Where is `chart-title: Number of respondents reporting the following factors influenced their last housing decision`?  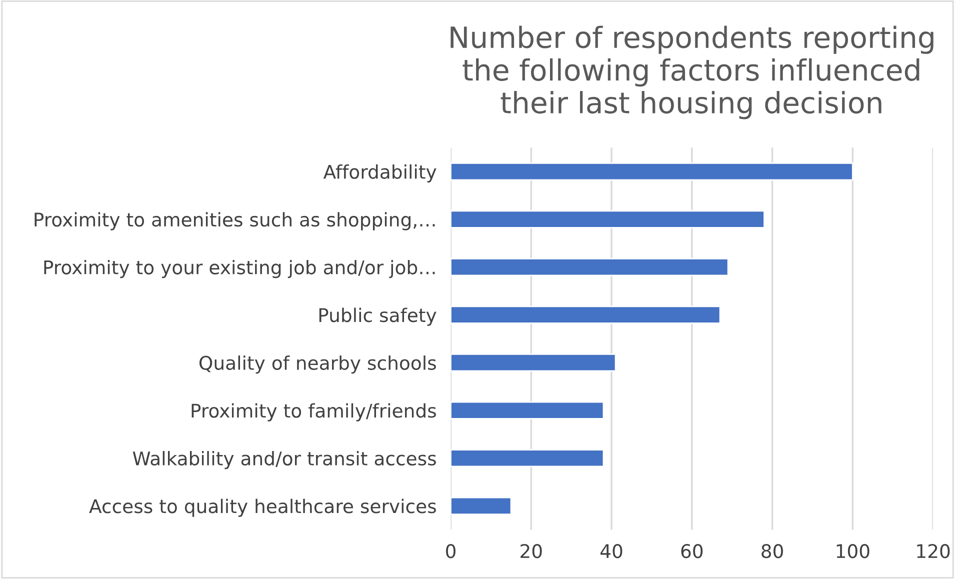
chart-title: Number of respondents reporting the following factors influenced their last housing decision is located at coordinates (692, 73).